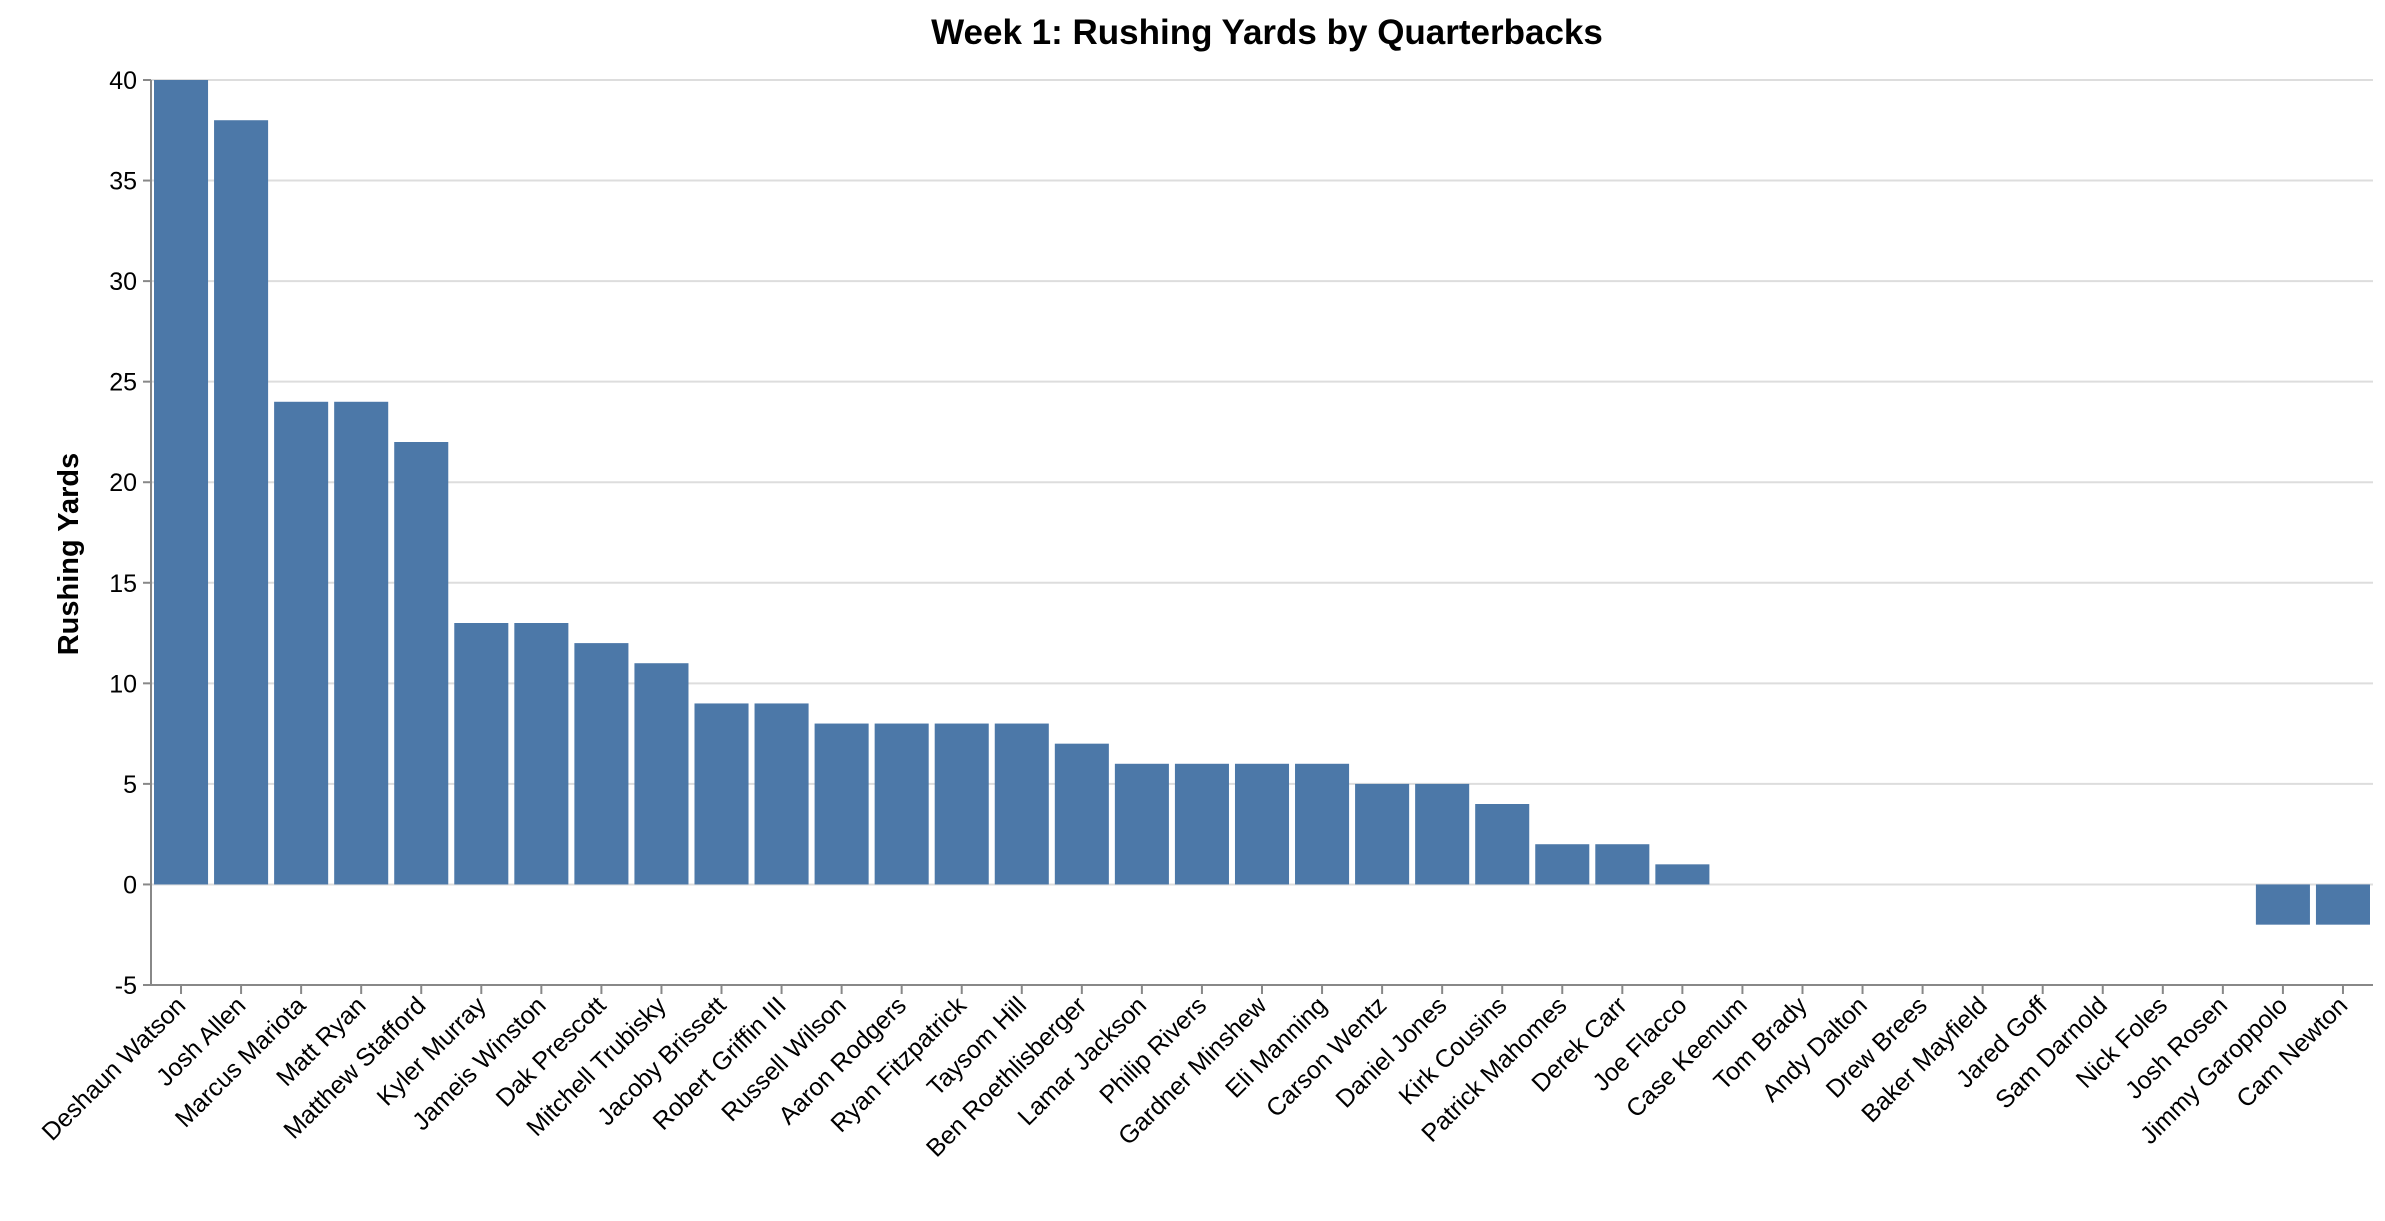  I want to click on y-tick-label: 10, so click(123, 684).